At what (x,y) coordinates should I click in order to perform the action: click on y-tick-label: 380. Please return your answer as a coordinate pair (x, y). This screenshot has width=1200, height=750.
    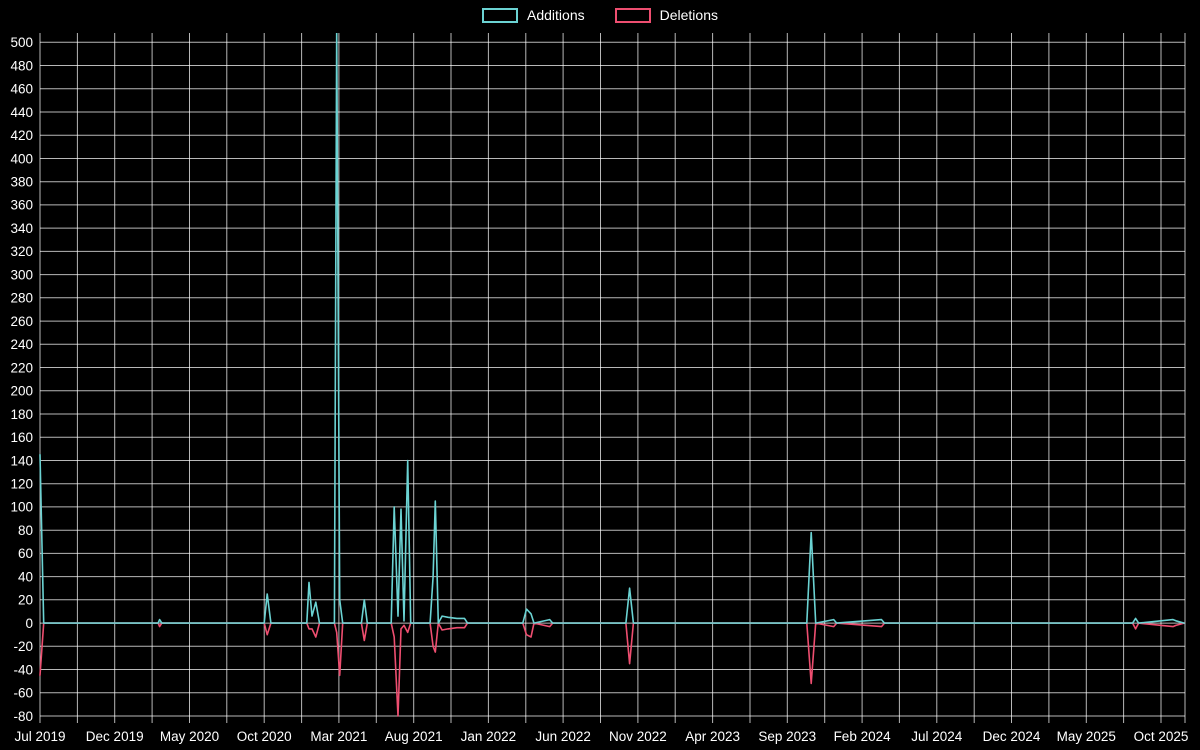
    Looking at the image, I should click on (21, 182).